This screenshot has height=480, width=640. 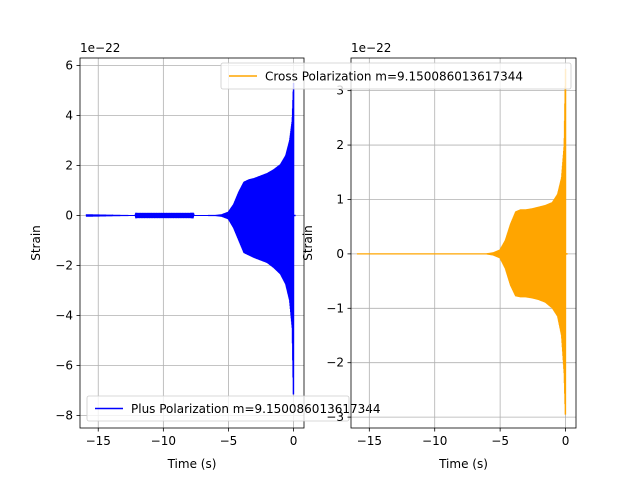 What do you see at coordinates (64, 366) in the screenshot?
I see `y-tick-label: −6` at bounding box center [64, 366].